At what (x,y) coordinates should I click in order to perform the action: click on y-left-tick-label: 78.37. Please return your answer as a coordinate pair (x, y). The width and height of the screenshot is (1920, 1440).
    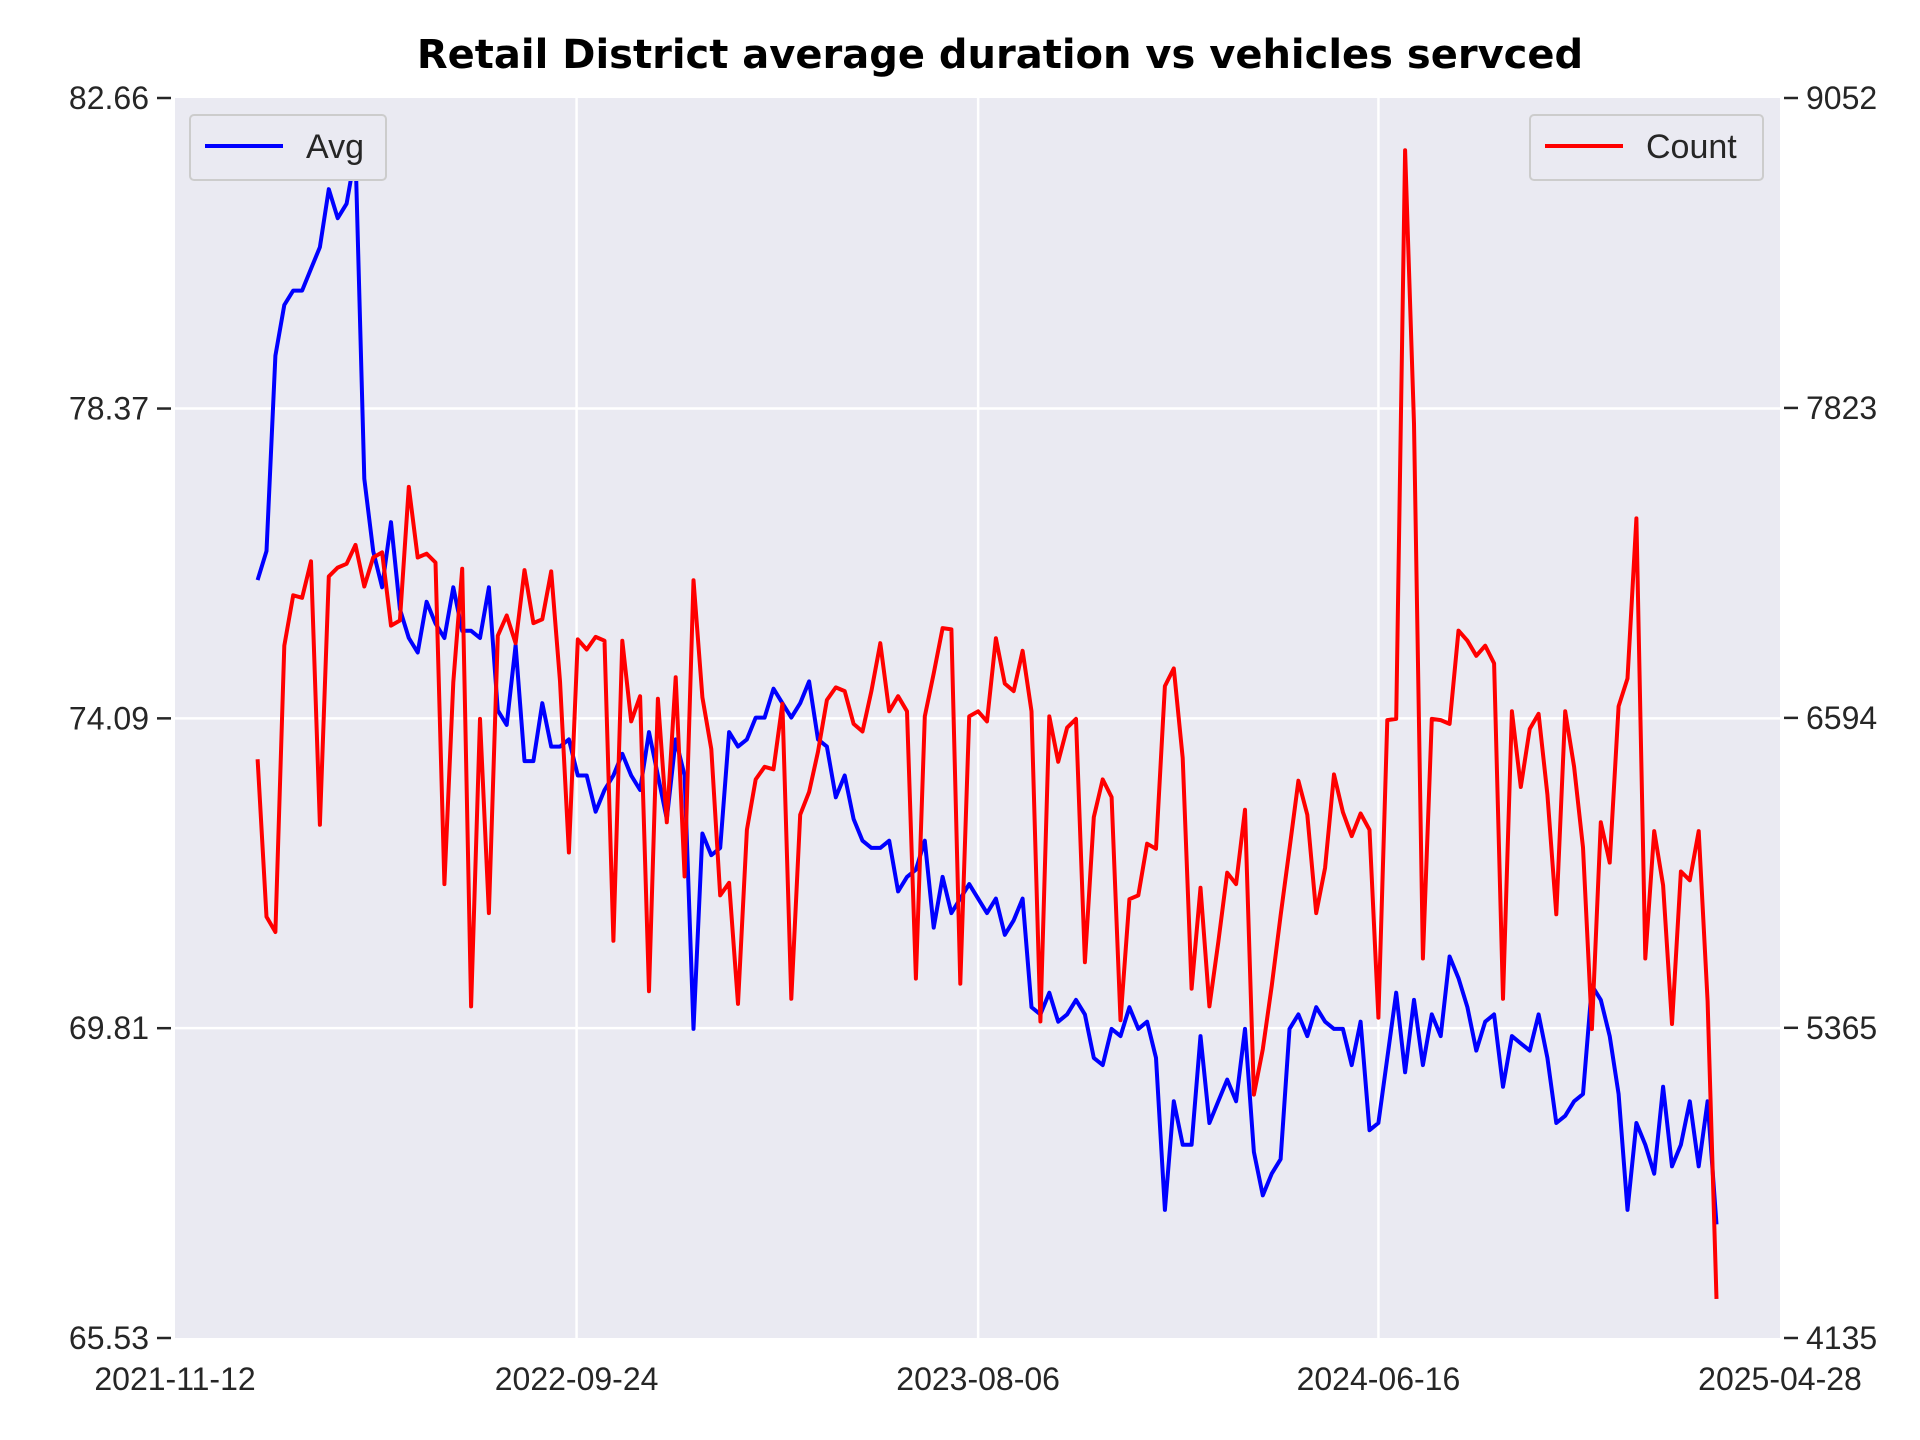
    Looking at the image, I should click on (109, 409).